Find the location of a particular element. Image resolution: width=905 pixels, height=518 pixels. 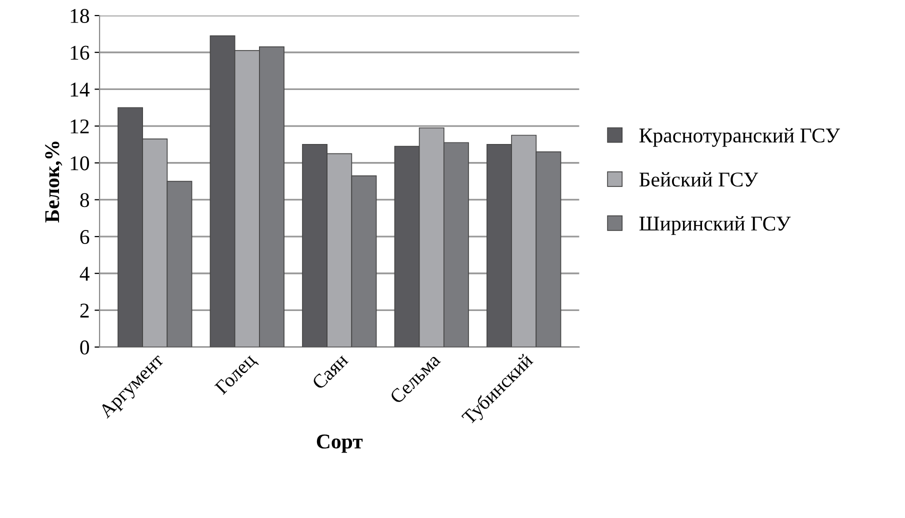

y-tick-label: 14 is located at coordinates (80, 89).